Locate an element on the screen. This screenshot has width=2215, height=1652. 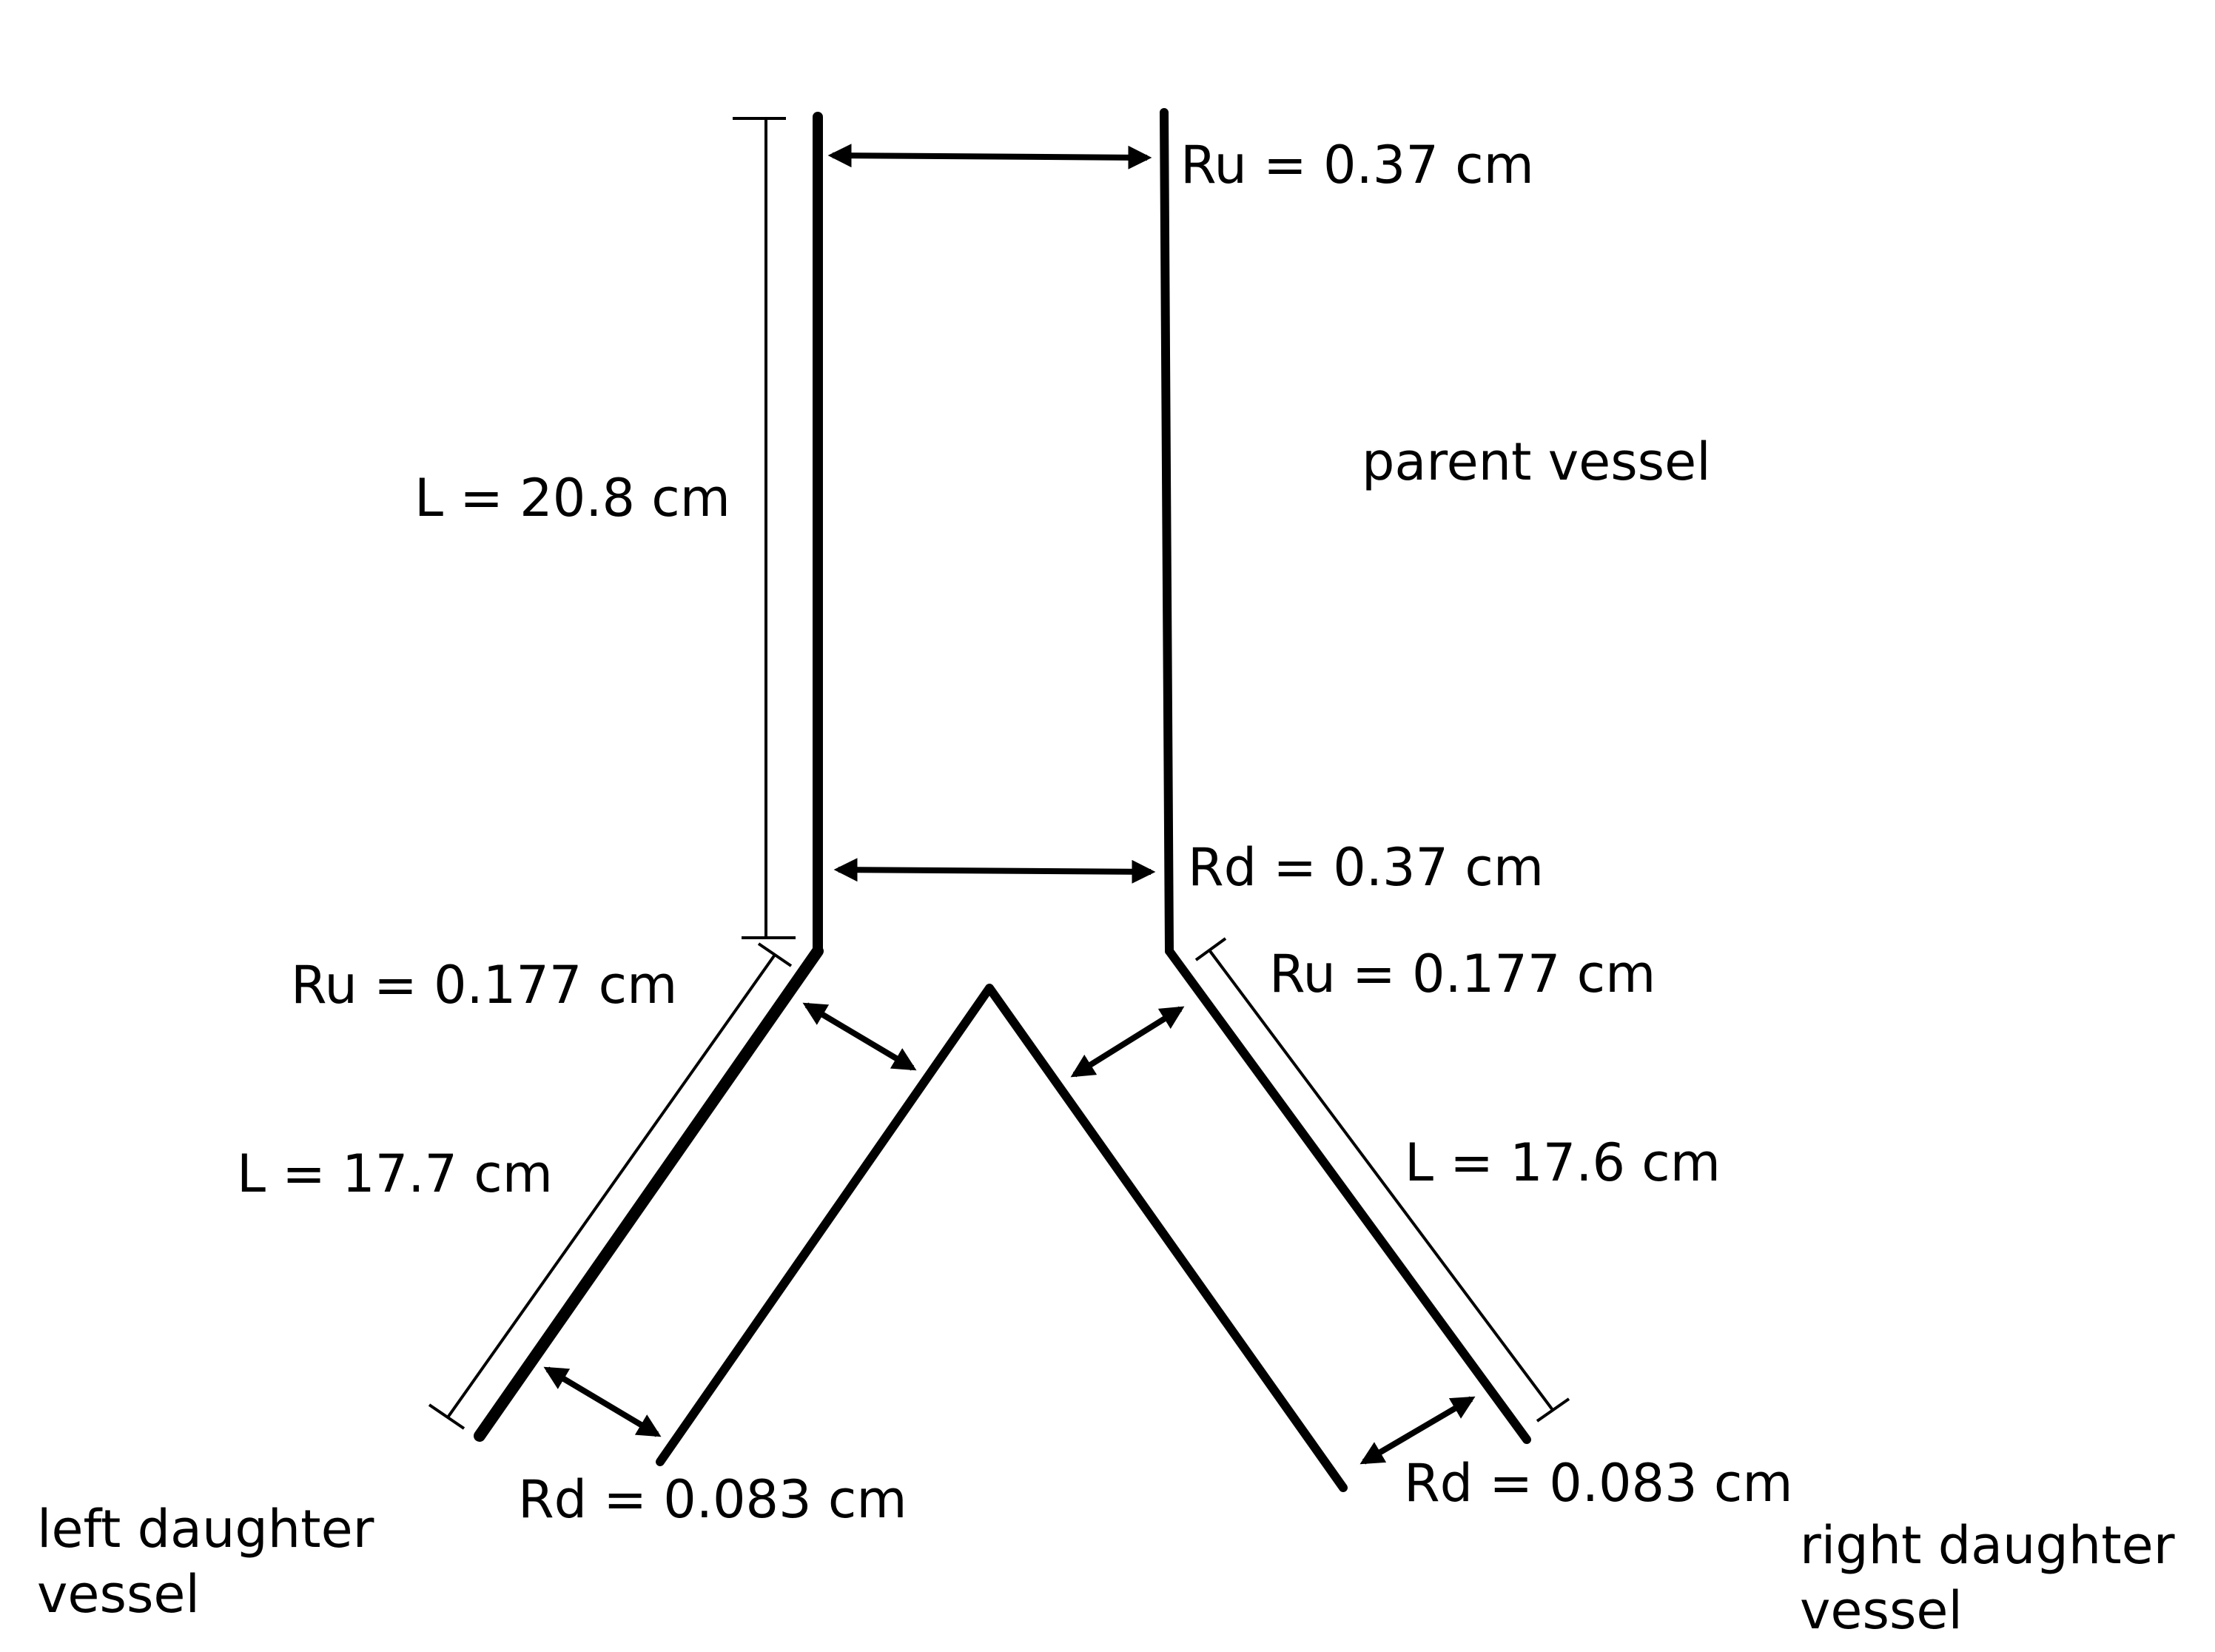
right-length-dimension is located at coordinates (1382, 1180).